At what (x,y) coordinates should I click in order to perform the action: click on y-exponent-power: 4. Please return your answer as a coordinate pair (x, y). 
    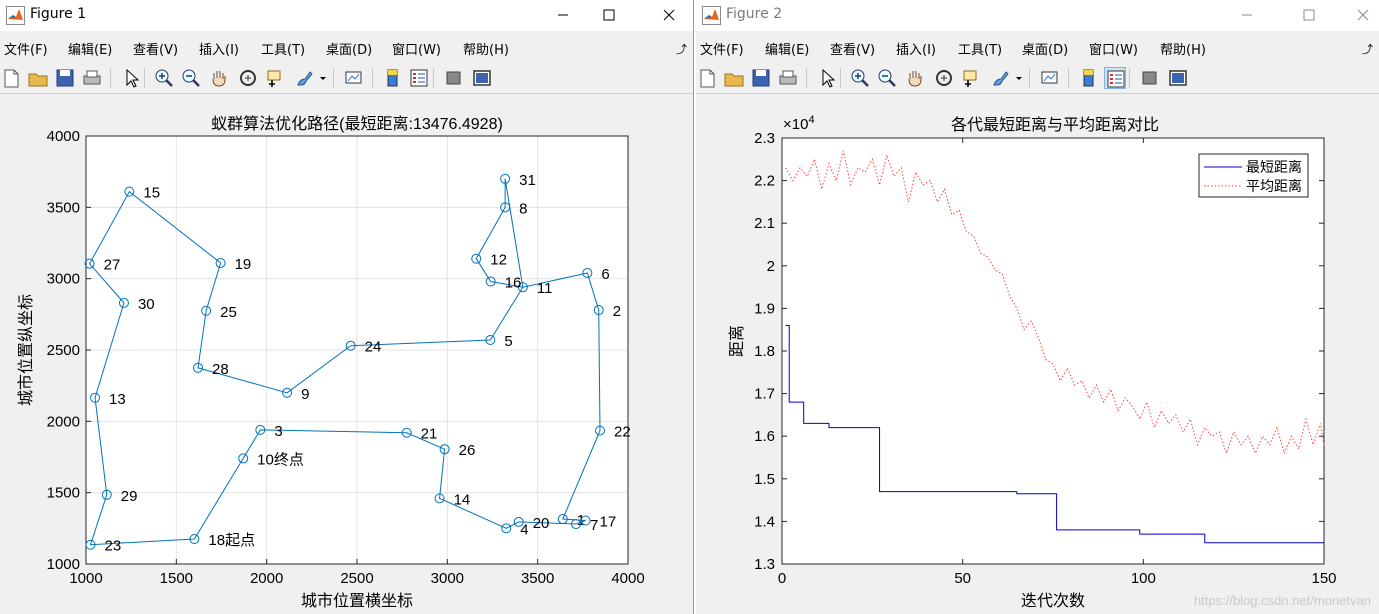
    Looking at the image, I should click on (811, 120).